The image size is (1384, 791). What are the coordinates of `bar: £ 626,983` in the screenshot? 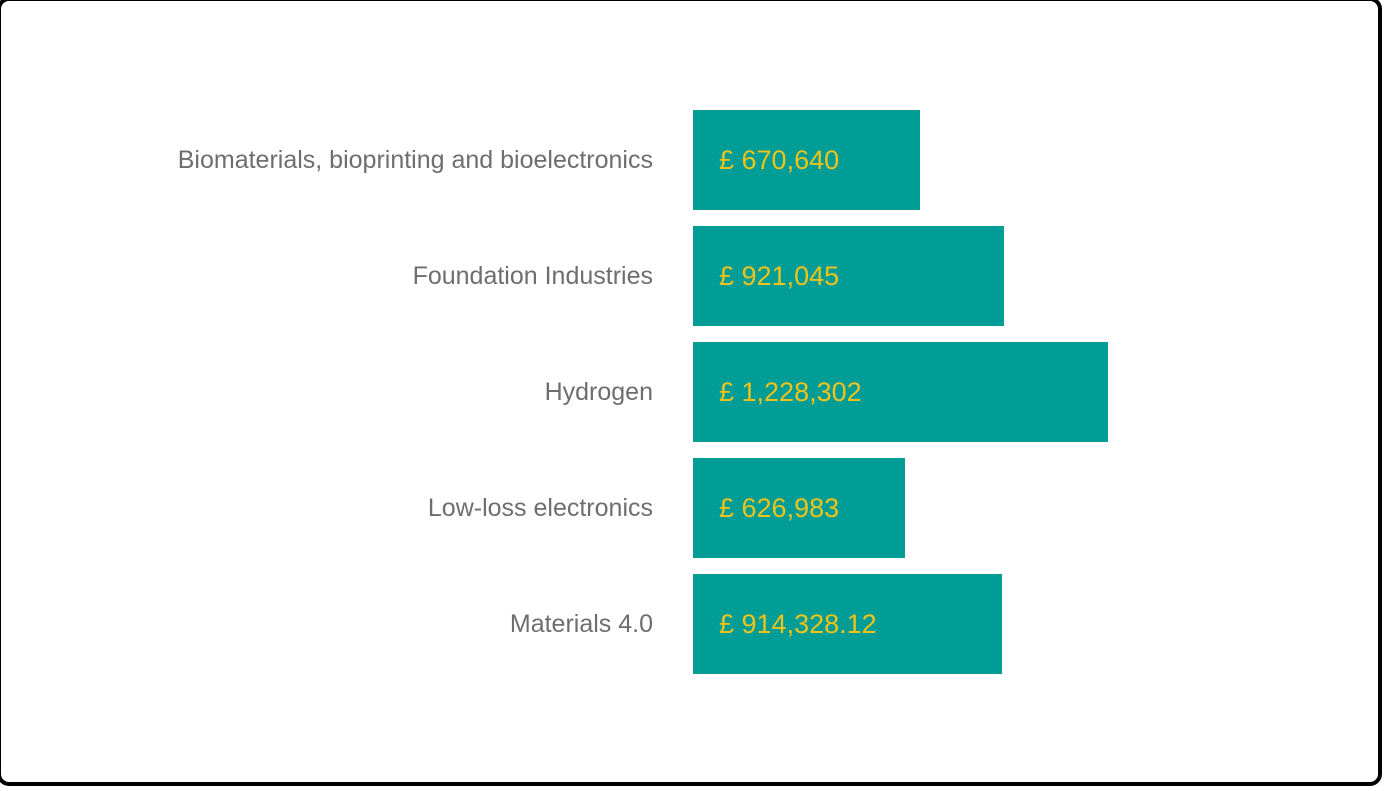 It's located at (799, 508).